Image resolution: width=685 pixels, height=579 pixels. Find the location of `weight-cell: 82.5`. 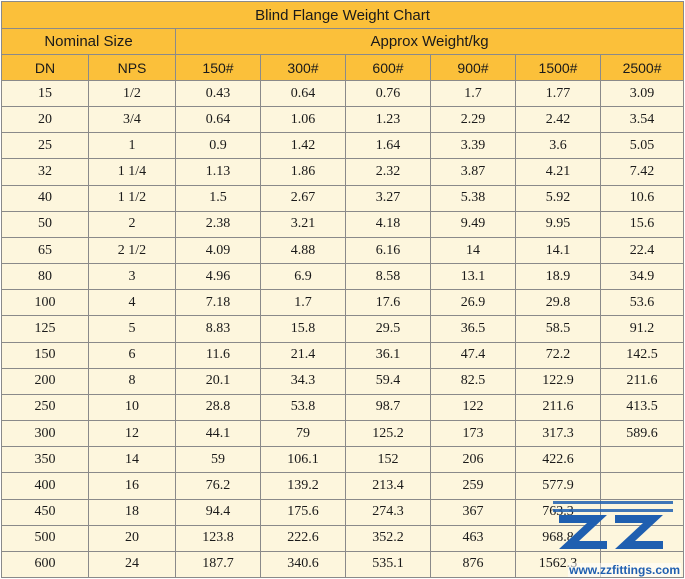

weight-cell: 82.5 is located at coordinates (473, 381).